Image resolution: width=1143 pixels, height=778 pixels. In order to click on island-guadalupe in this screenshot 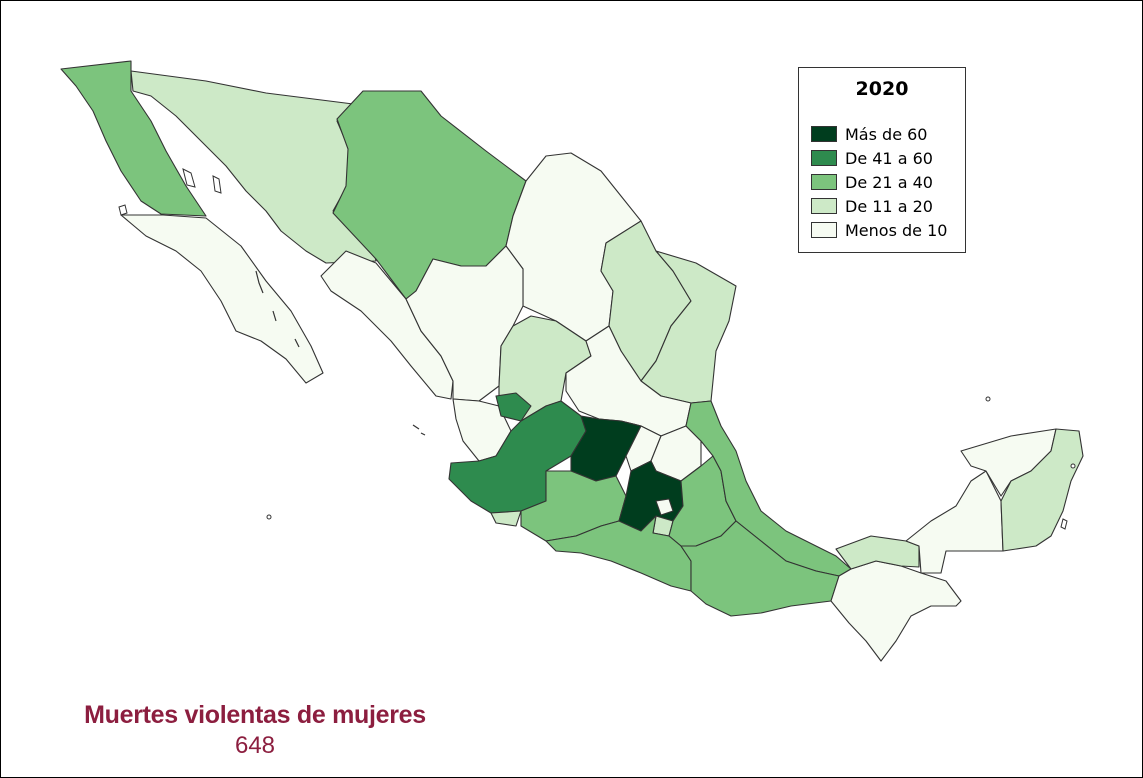, I will do `click(1073, 466)`.